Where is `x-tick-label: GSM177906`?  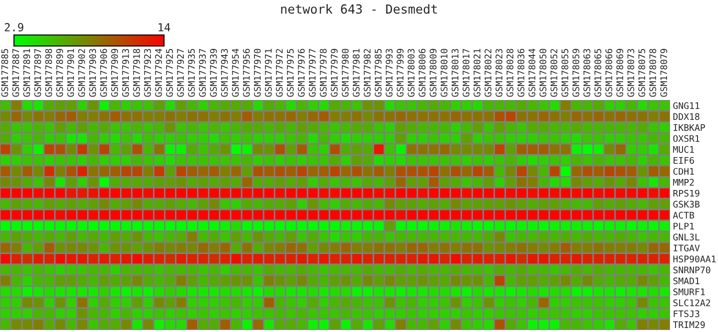
x-tick-label: GSM177906 is located at coordinates (103, 72).